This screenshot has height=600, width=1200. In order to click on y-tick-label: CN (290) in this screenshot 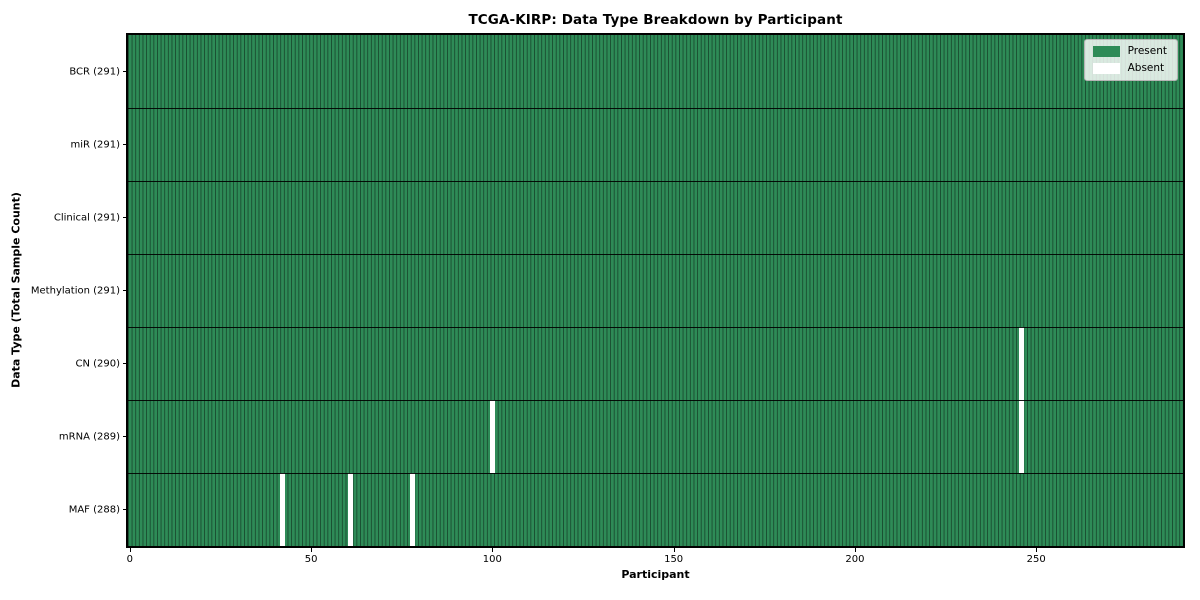, I will do `click(97, 363)`.